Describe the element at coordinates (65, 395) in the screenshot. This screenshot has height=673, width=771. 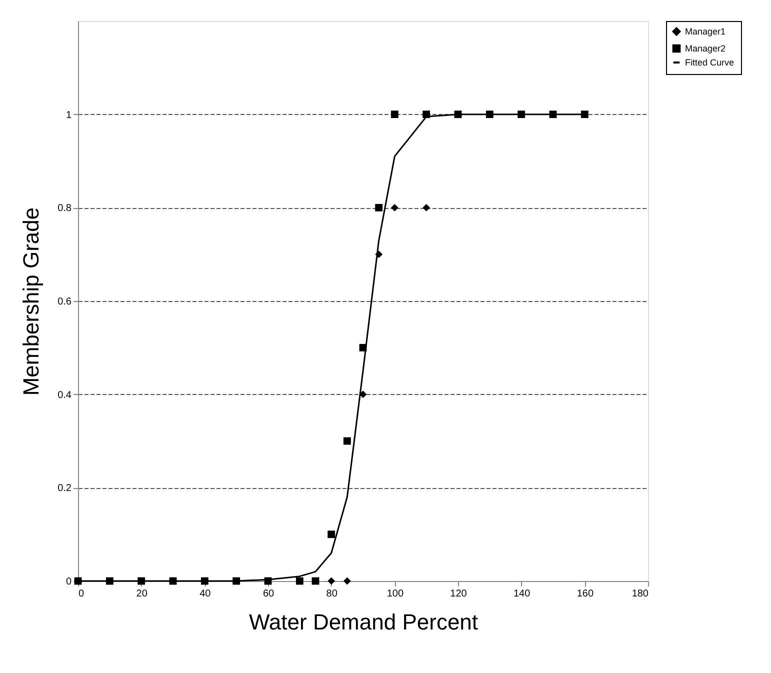
I see `y-tick-label: 0.4` at that location.